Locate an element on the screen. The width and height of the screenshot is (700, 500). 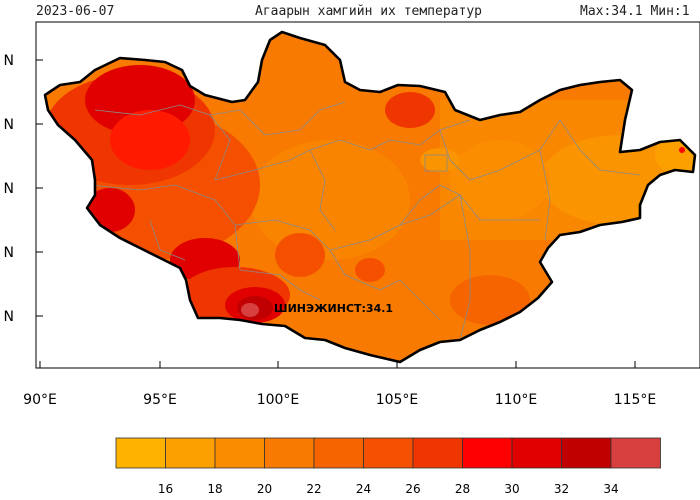
x-tick-label: 115°E is located at coordinates (635, 400).